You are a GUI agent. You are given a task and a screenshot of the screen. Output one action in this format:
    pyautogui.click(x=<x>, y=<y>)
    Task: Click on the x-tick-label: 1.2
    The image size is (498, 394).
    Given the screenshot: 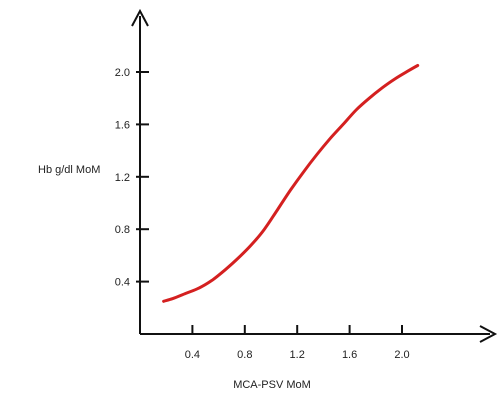 What is the action you would take?
    pyautogui.click(x=297, y=355)
    